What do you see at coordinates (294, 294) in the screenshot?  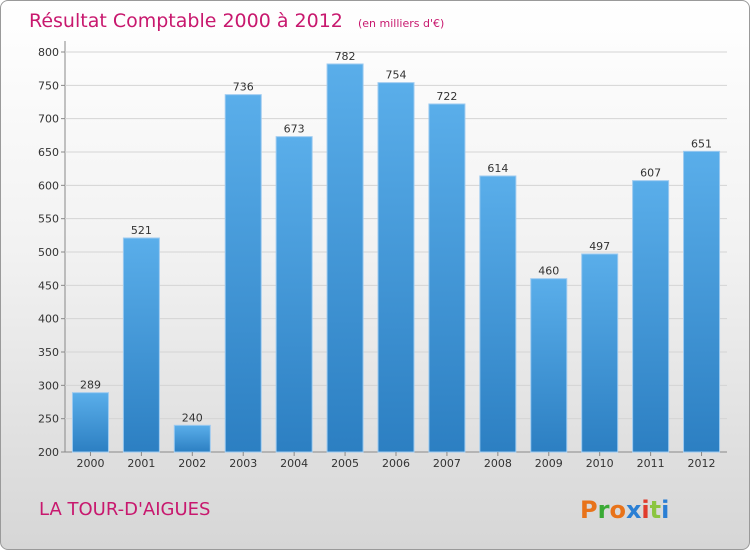 I see `bar-2004` at bounding box center [294, 294].